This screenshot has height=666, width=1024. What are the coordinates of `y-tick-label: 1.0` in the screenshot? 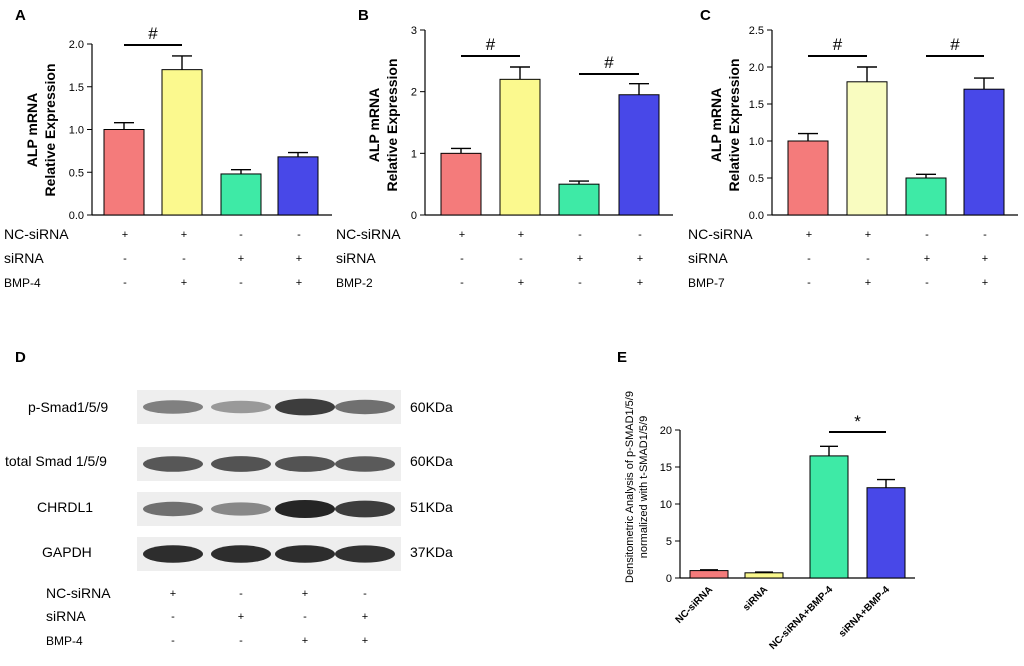 It's located at (756, 142).